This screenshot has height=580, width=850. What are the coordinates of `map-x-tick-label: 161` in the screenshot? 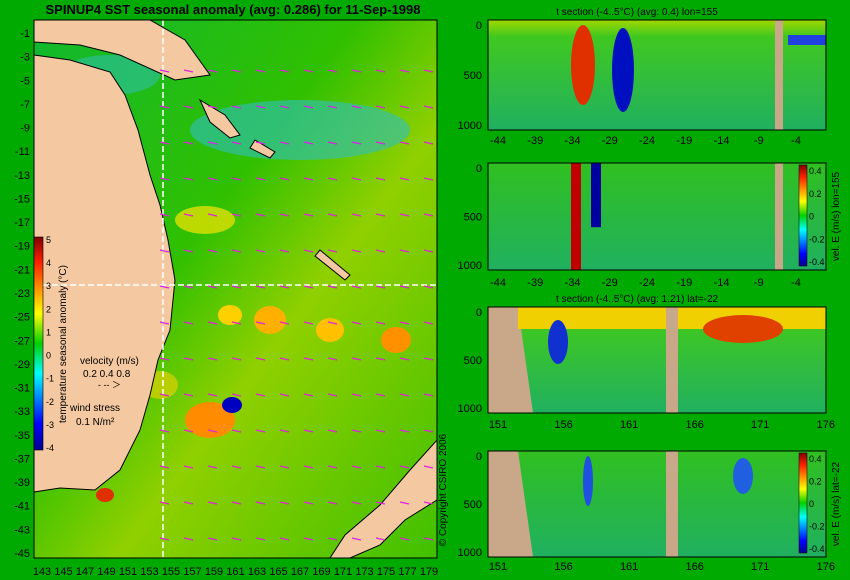 It's located at (235, 572).